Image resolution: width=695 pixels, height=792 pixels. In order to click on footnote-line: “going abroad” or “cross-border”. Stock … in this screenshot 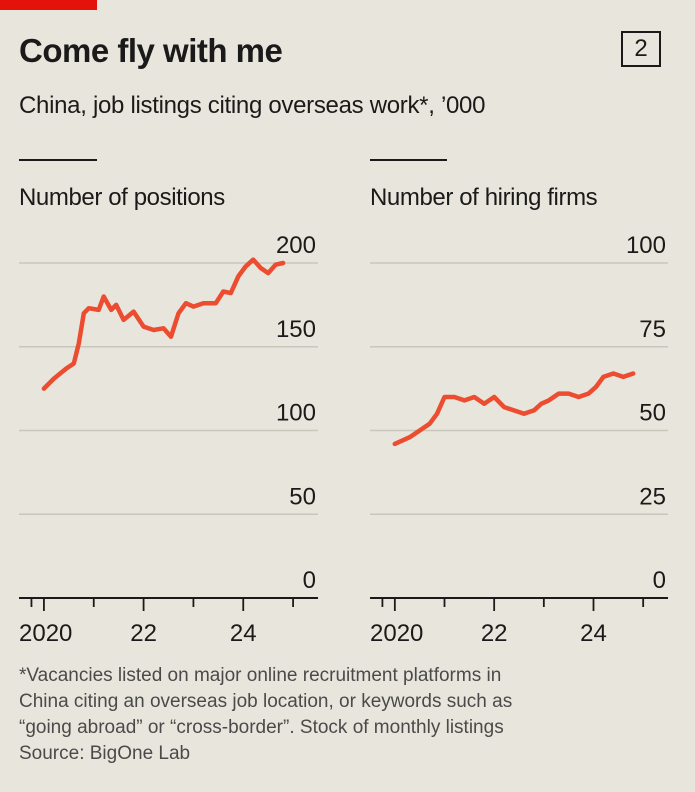, I will do `click(261, 727)`.